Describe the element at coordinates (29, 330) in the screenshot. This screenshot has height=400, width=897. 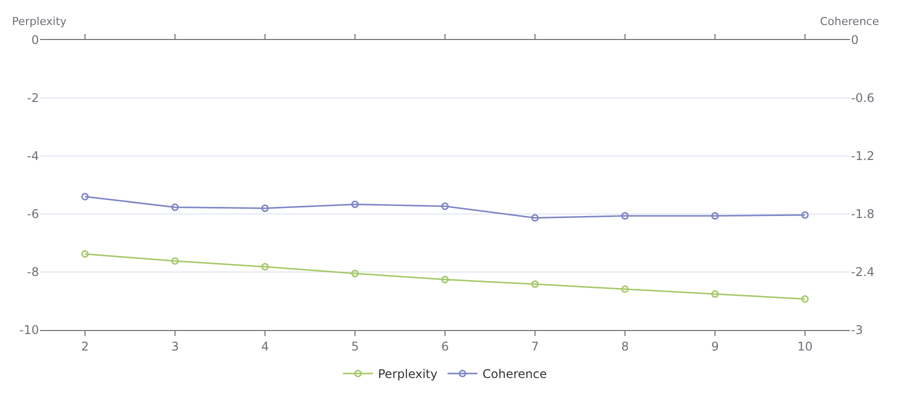
I see `y-tick-label: -10` at that location.